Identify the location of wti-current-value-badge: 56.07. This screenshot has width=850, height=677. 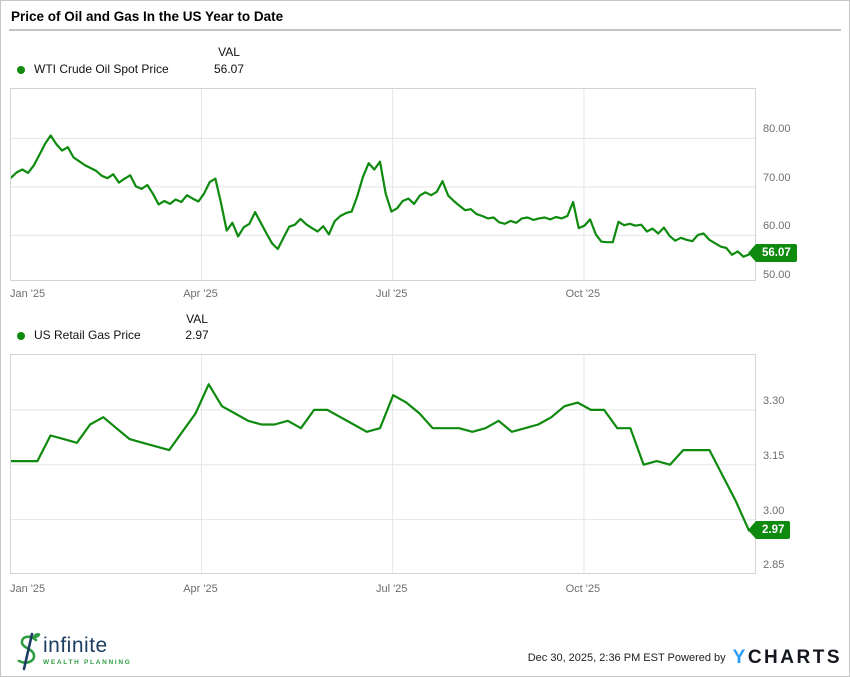
(772, 253).